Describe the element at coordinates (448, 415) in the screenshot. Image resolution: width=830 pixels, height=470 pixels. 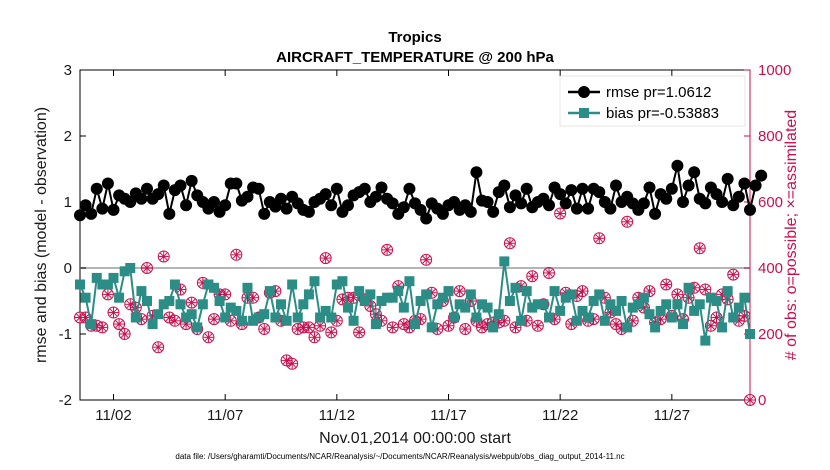
I see `x-tick-label: 11/17` at that location.